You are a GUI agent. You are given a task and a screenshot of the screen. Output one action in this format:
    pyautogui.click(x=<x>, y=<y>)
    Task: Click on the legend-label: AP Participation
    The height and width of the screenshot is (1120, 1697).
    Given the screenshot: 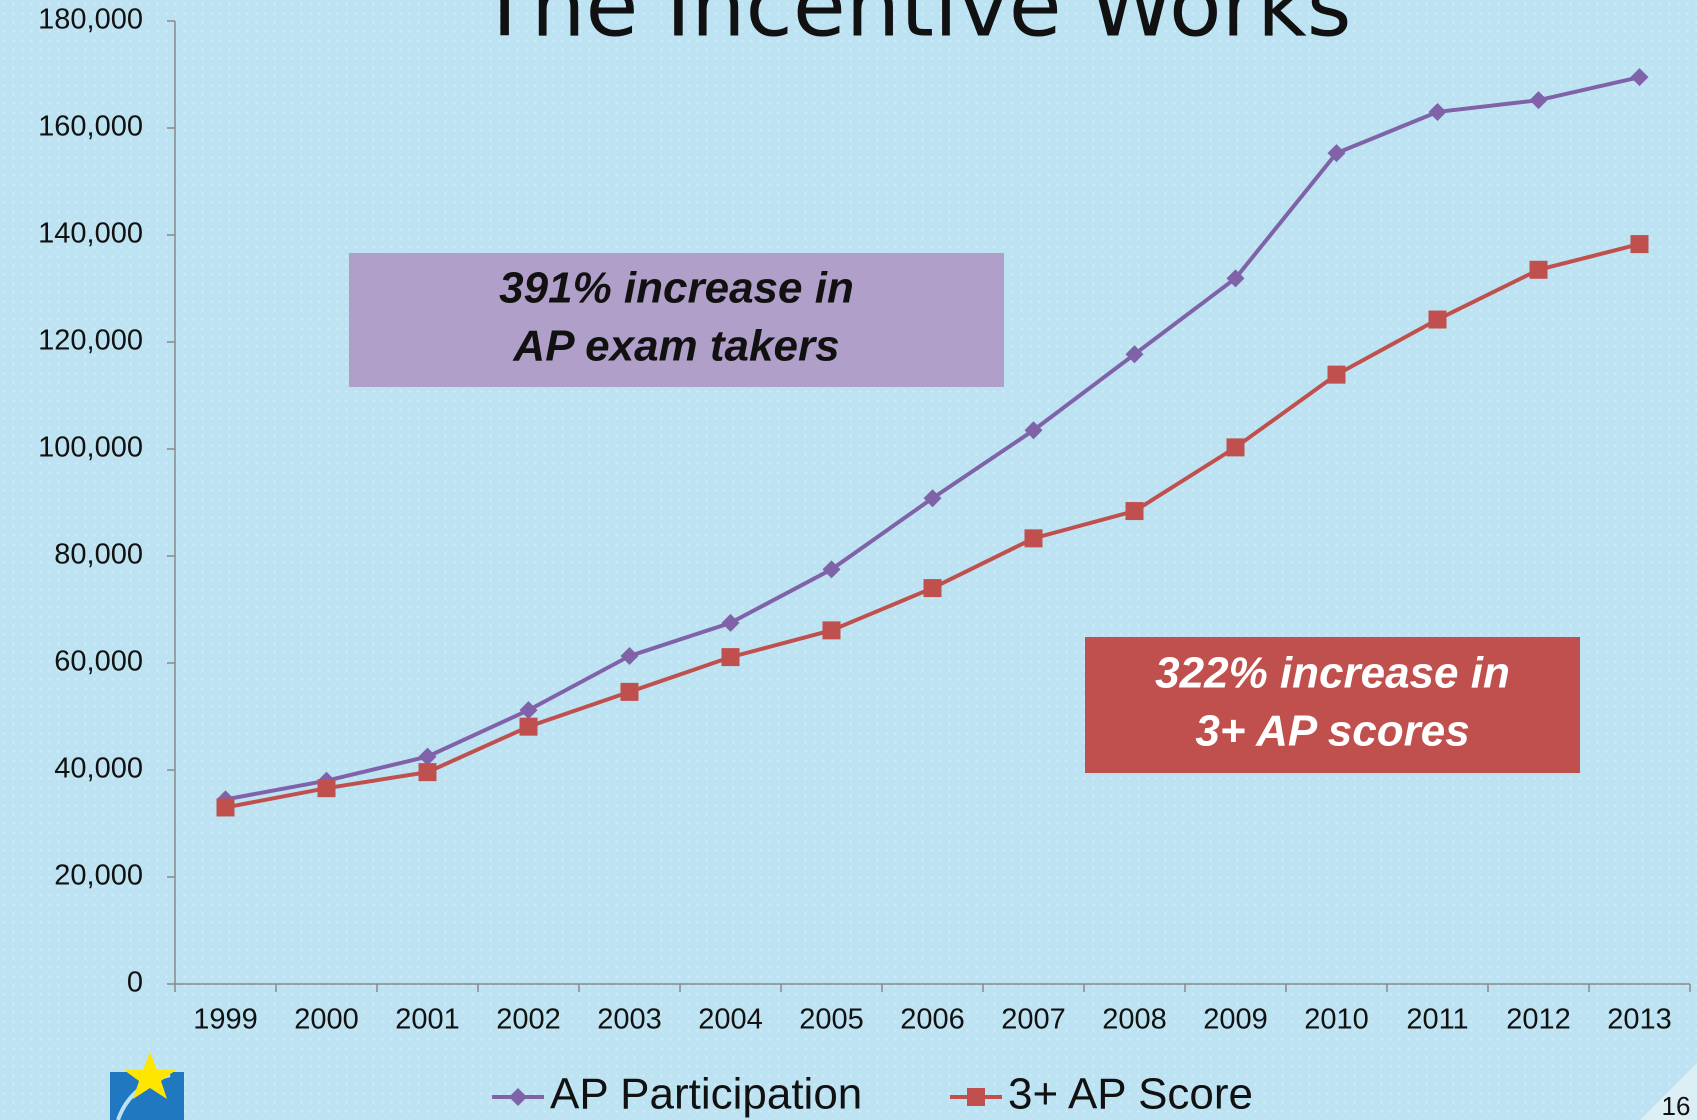 What is the action you would take?
    pyautogui.click(x=706, y=1094)
    